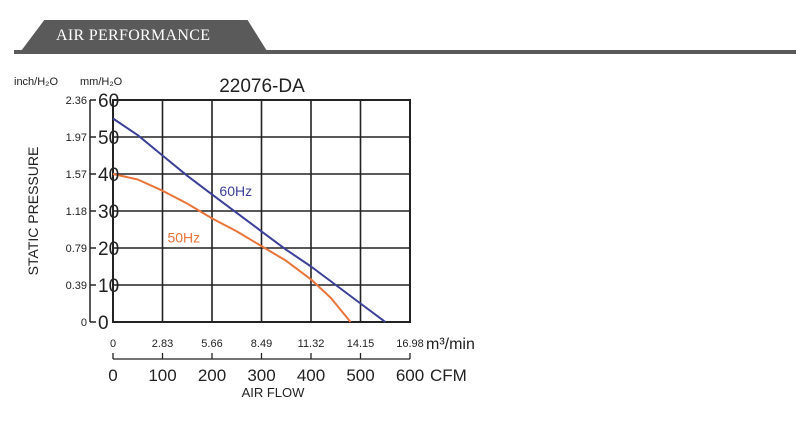  Describe the element at coordinates (112, 375) in the screenshot. I see `x-tick-label-cfm: 0` at that location.